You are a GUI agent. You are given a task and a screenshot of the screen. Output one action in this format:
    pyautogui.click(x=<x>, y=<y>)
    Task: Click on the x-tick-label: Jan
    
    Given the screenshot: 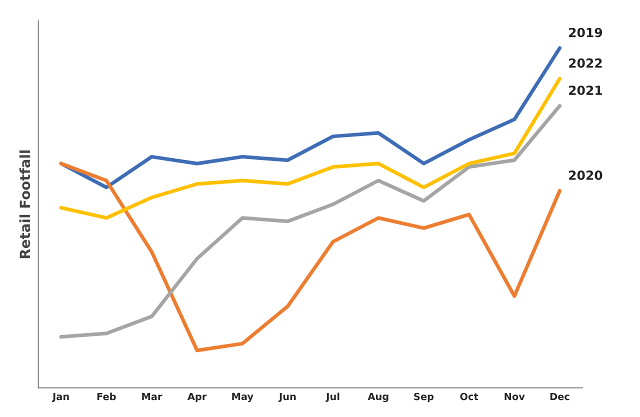 What is the action you would take?
    pyautogui.click(x=60, y=397)
    